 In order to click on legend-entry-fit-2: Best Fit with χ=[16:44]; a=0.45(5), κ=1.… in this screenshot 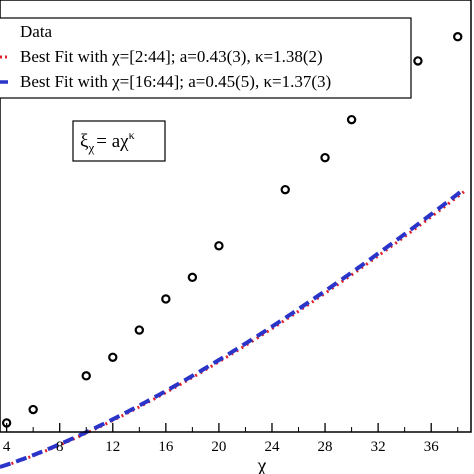, I will do `click(165, 81)`.